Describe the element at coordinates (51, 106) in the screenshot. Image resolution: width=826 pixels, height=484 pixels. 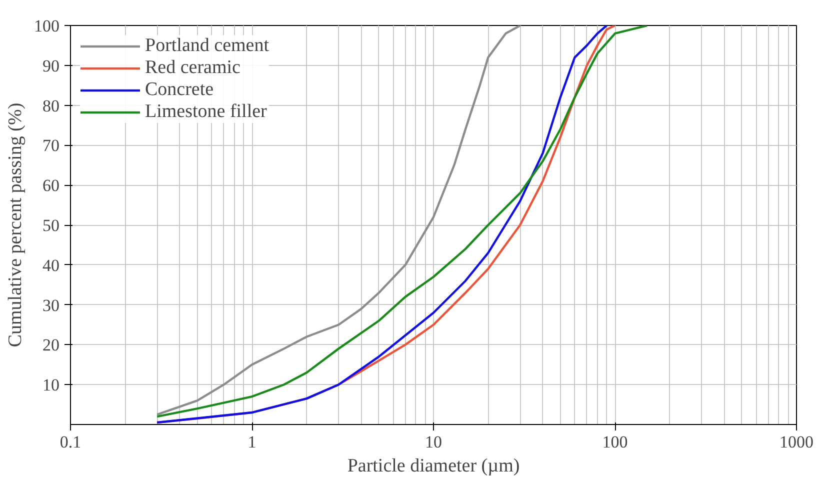
I see `y-tick-label: 80` at that location.